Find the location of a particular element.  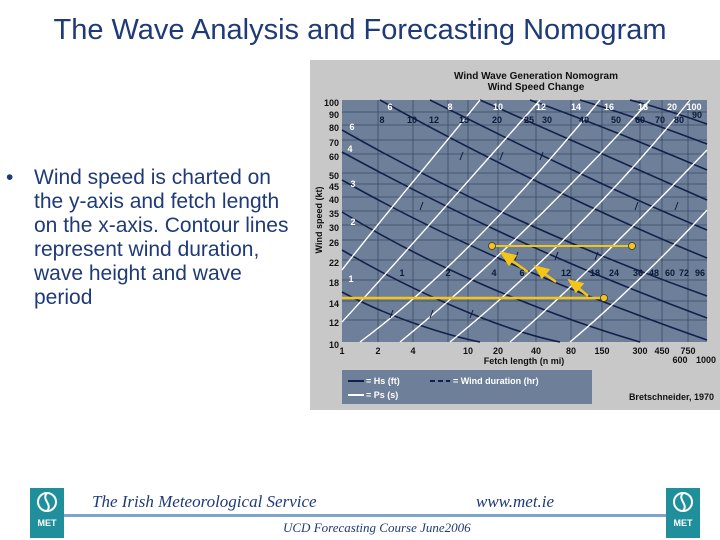

footer-course: UCD Forecasting Course June2006 is located at coordinates (377, 527).